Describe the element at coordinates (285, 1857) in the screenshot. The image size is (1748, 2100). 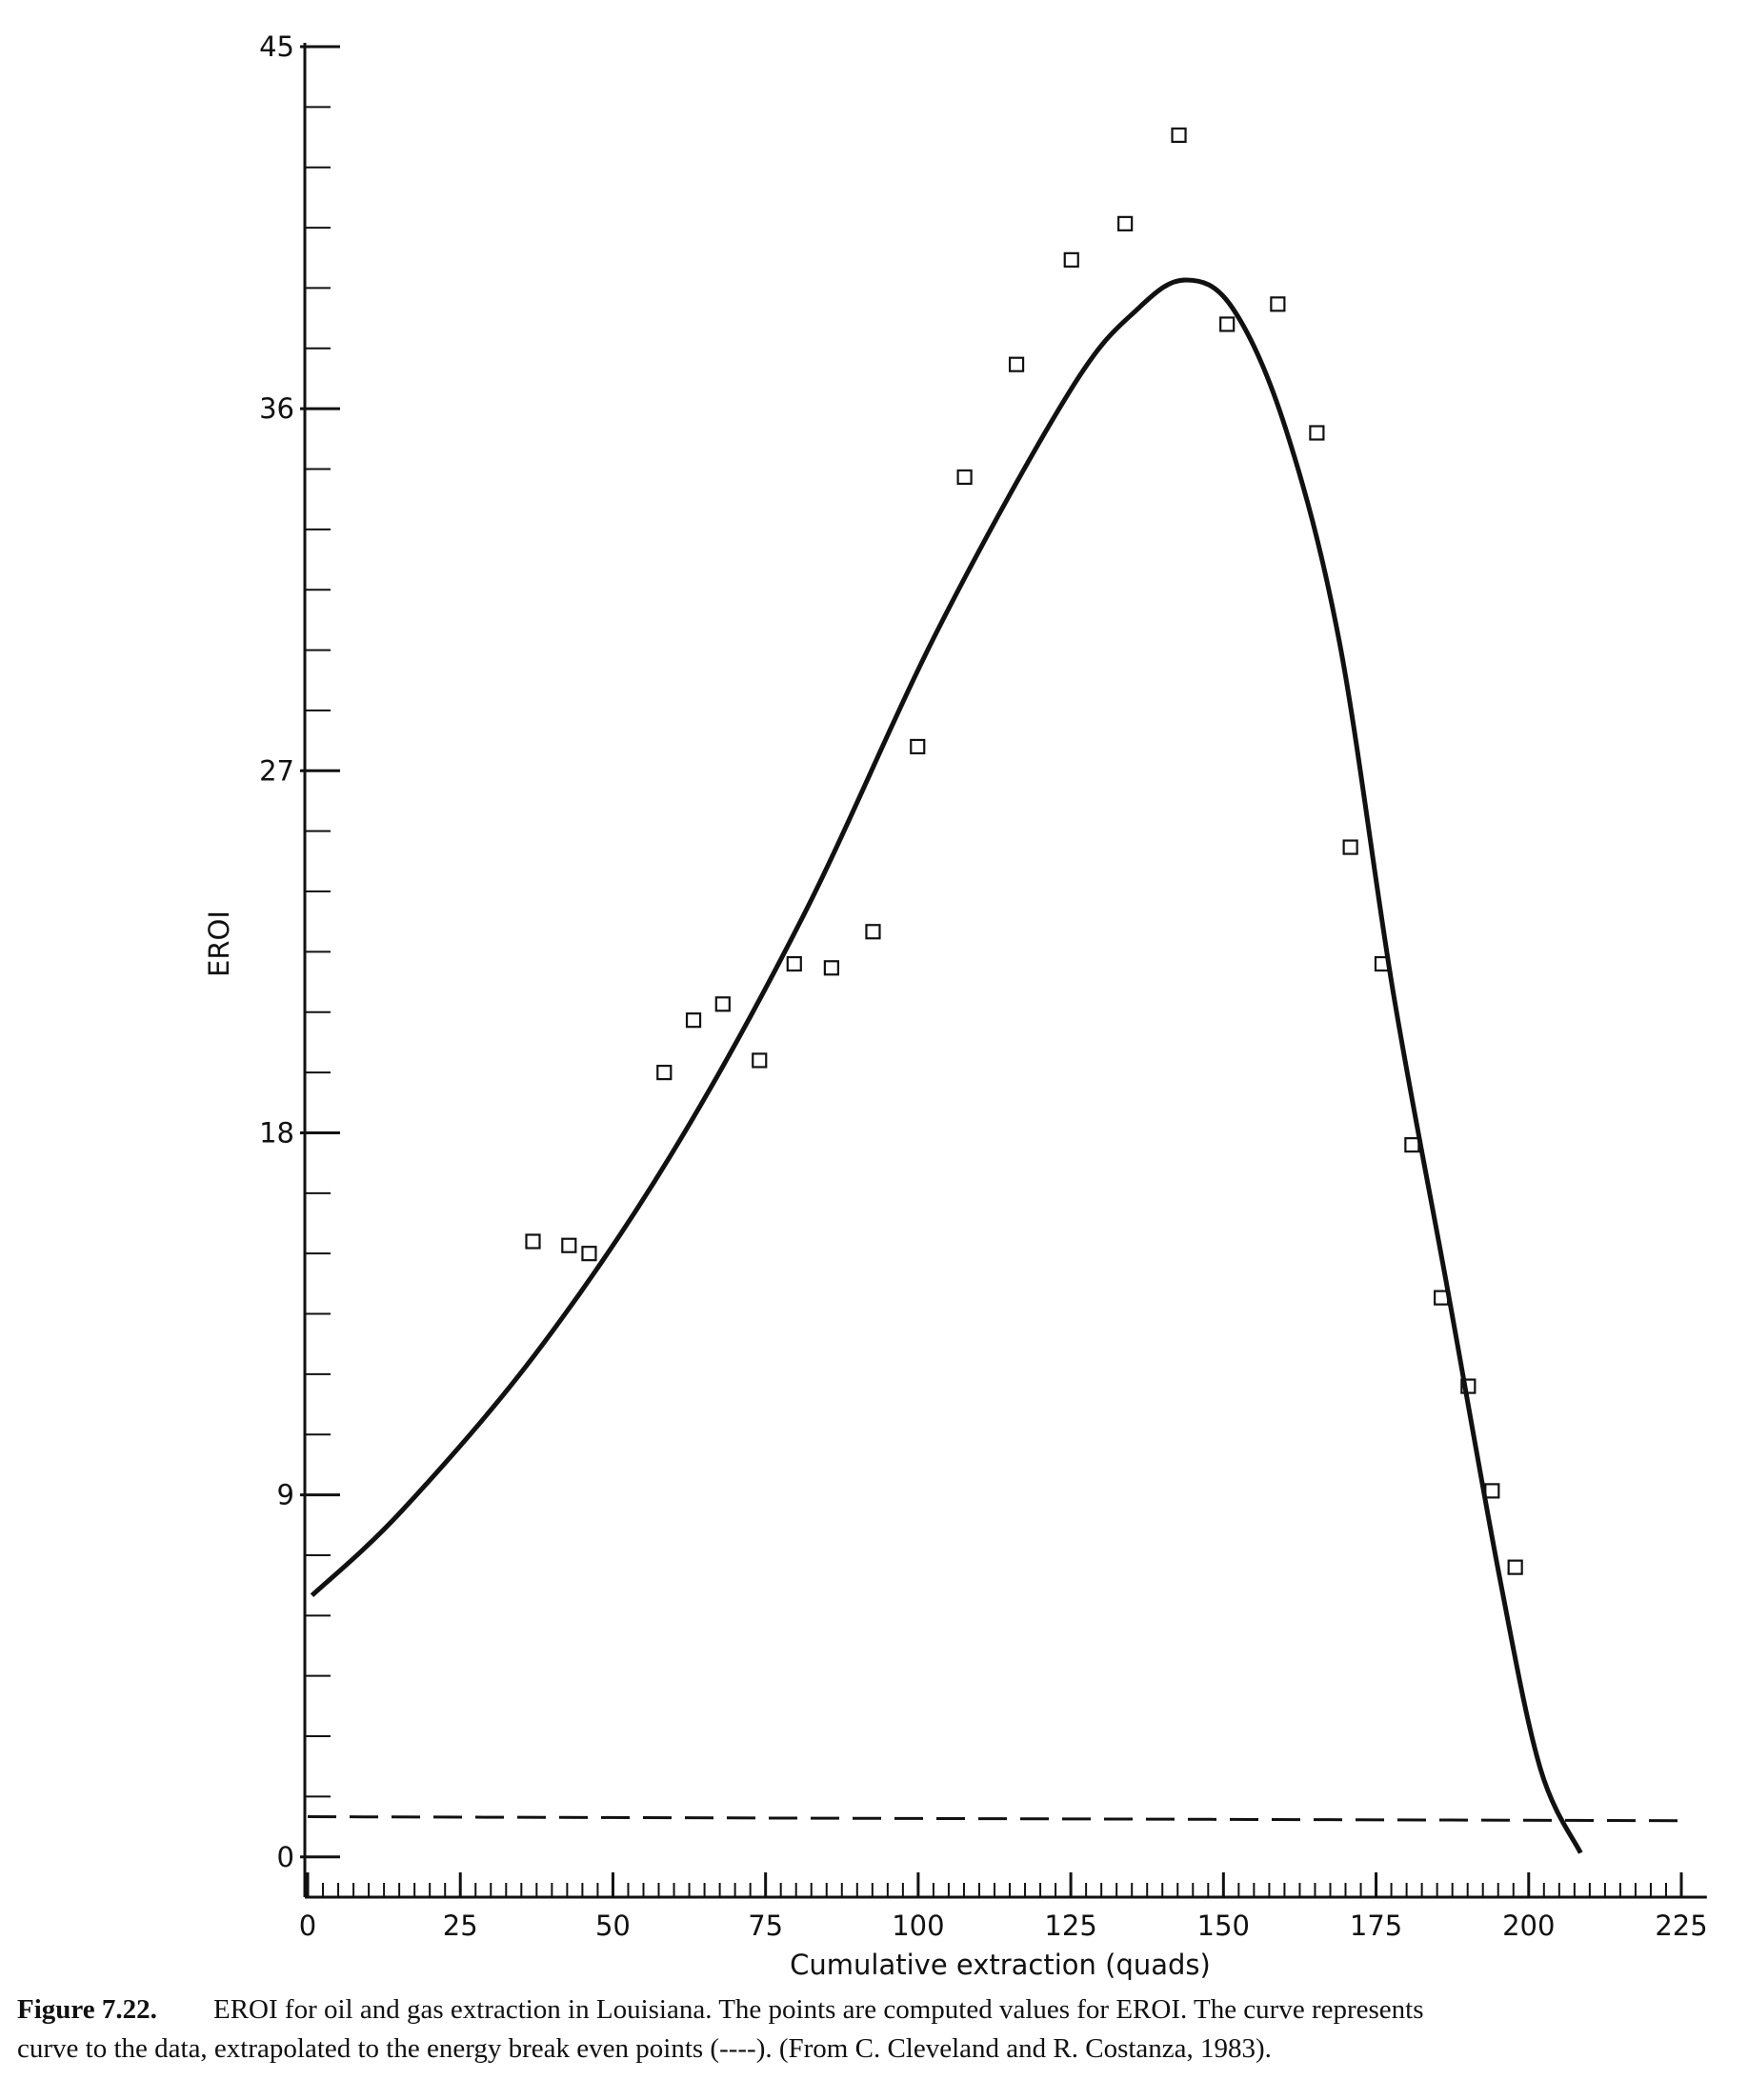
I see `y-tick-label: 0` at that location.